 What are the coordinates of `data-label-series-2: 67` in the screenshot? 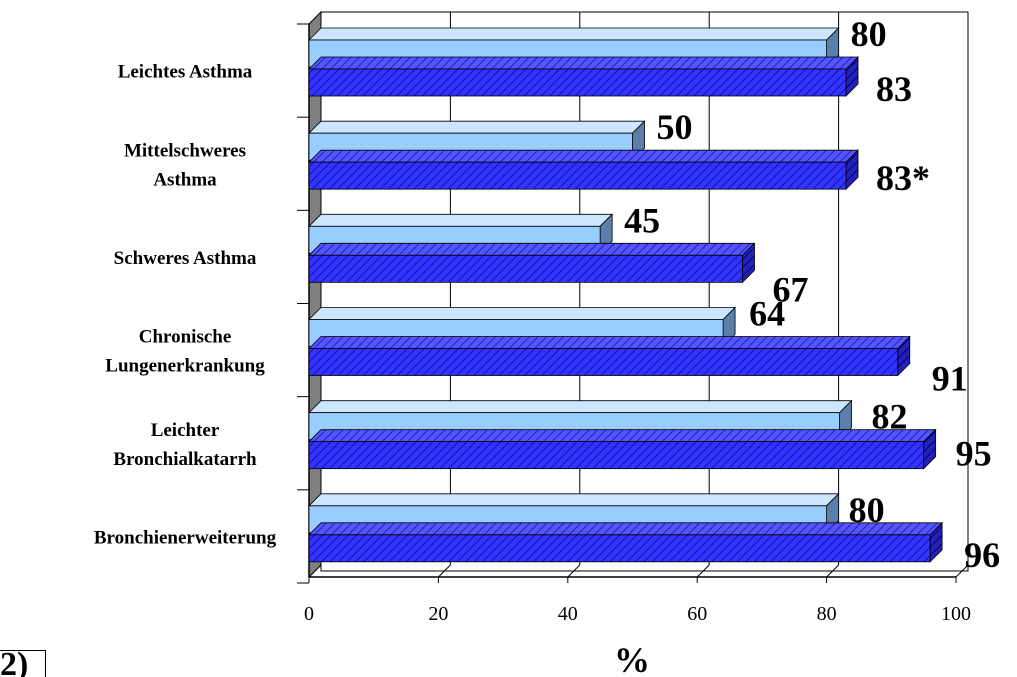 It's located at (790, 289).